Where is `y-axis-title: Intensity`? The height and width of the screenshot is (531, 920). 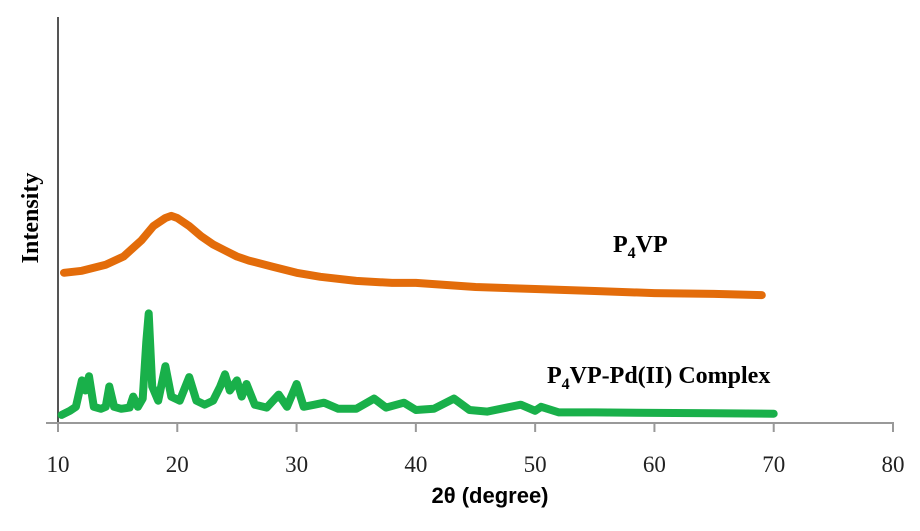 y-axis-title: Intensity is located at coordinates (31, 218).